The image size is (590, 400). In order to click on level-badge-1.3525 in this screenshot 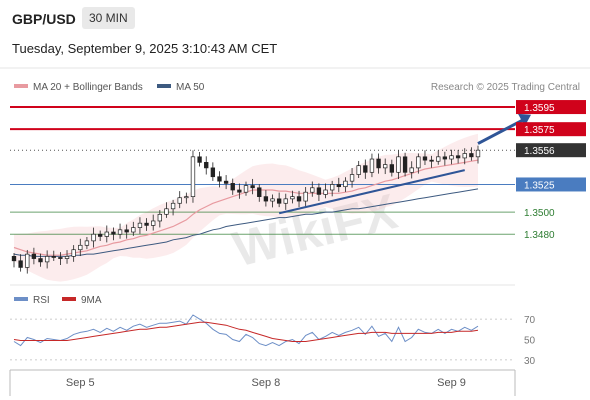, I will do `click(551, 184)`.